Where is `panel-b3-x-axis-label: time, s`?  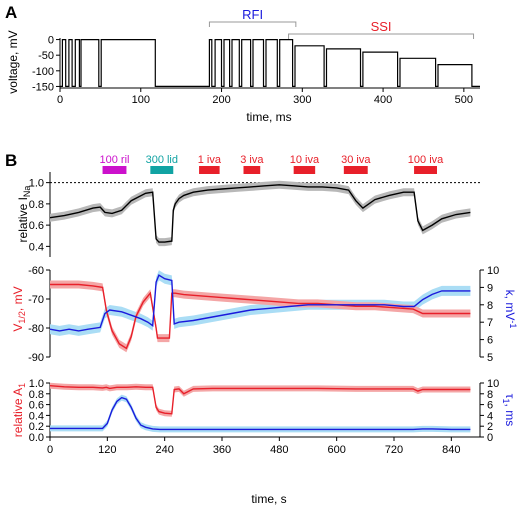 panel-b3-x-axis-label: time, s is located at coordinates (268, 499).